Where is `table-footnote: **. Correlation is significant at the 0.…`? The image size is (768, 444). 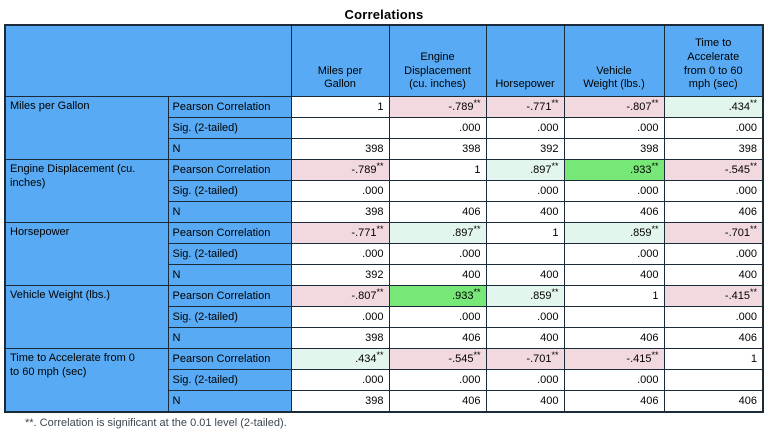 table-footnote: **. Correlation is significant at the 0.… is located at coordinates (156, 423).